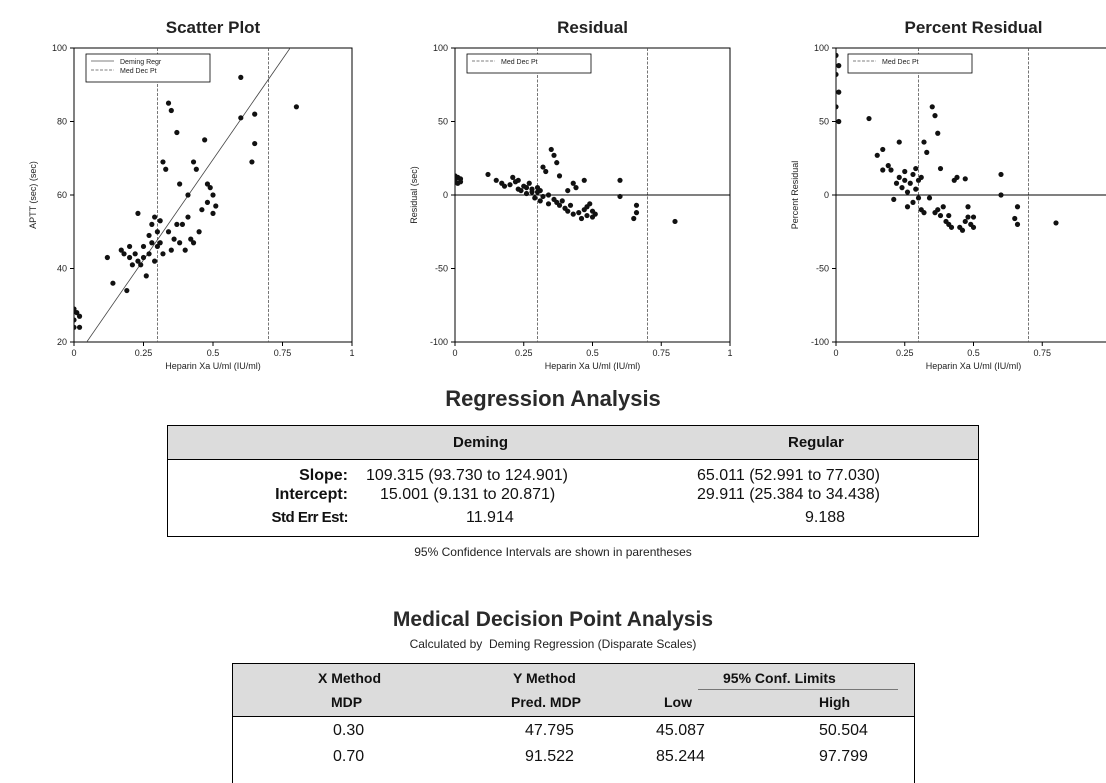 This screenshot has height=783, width=1106. Describe the element at coordinates (349, 756) in the screenshot. I see `mdp-row-2-x: 0.70` at that location.